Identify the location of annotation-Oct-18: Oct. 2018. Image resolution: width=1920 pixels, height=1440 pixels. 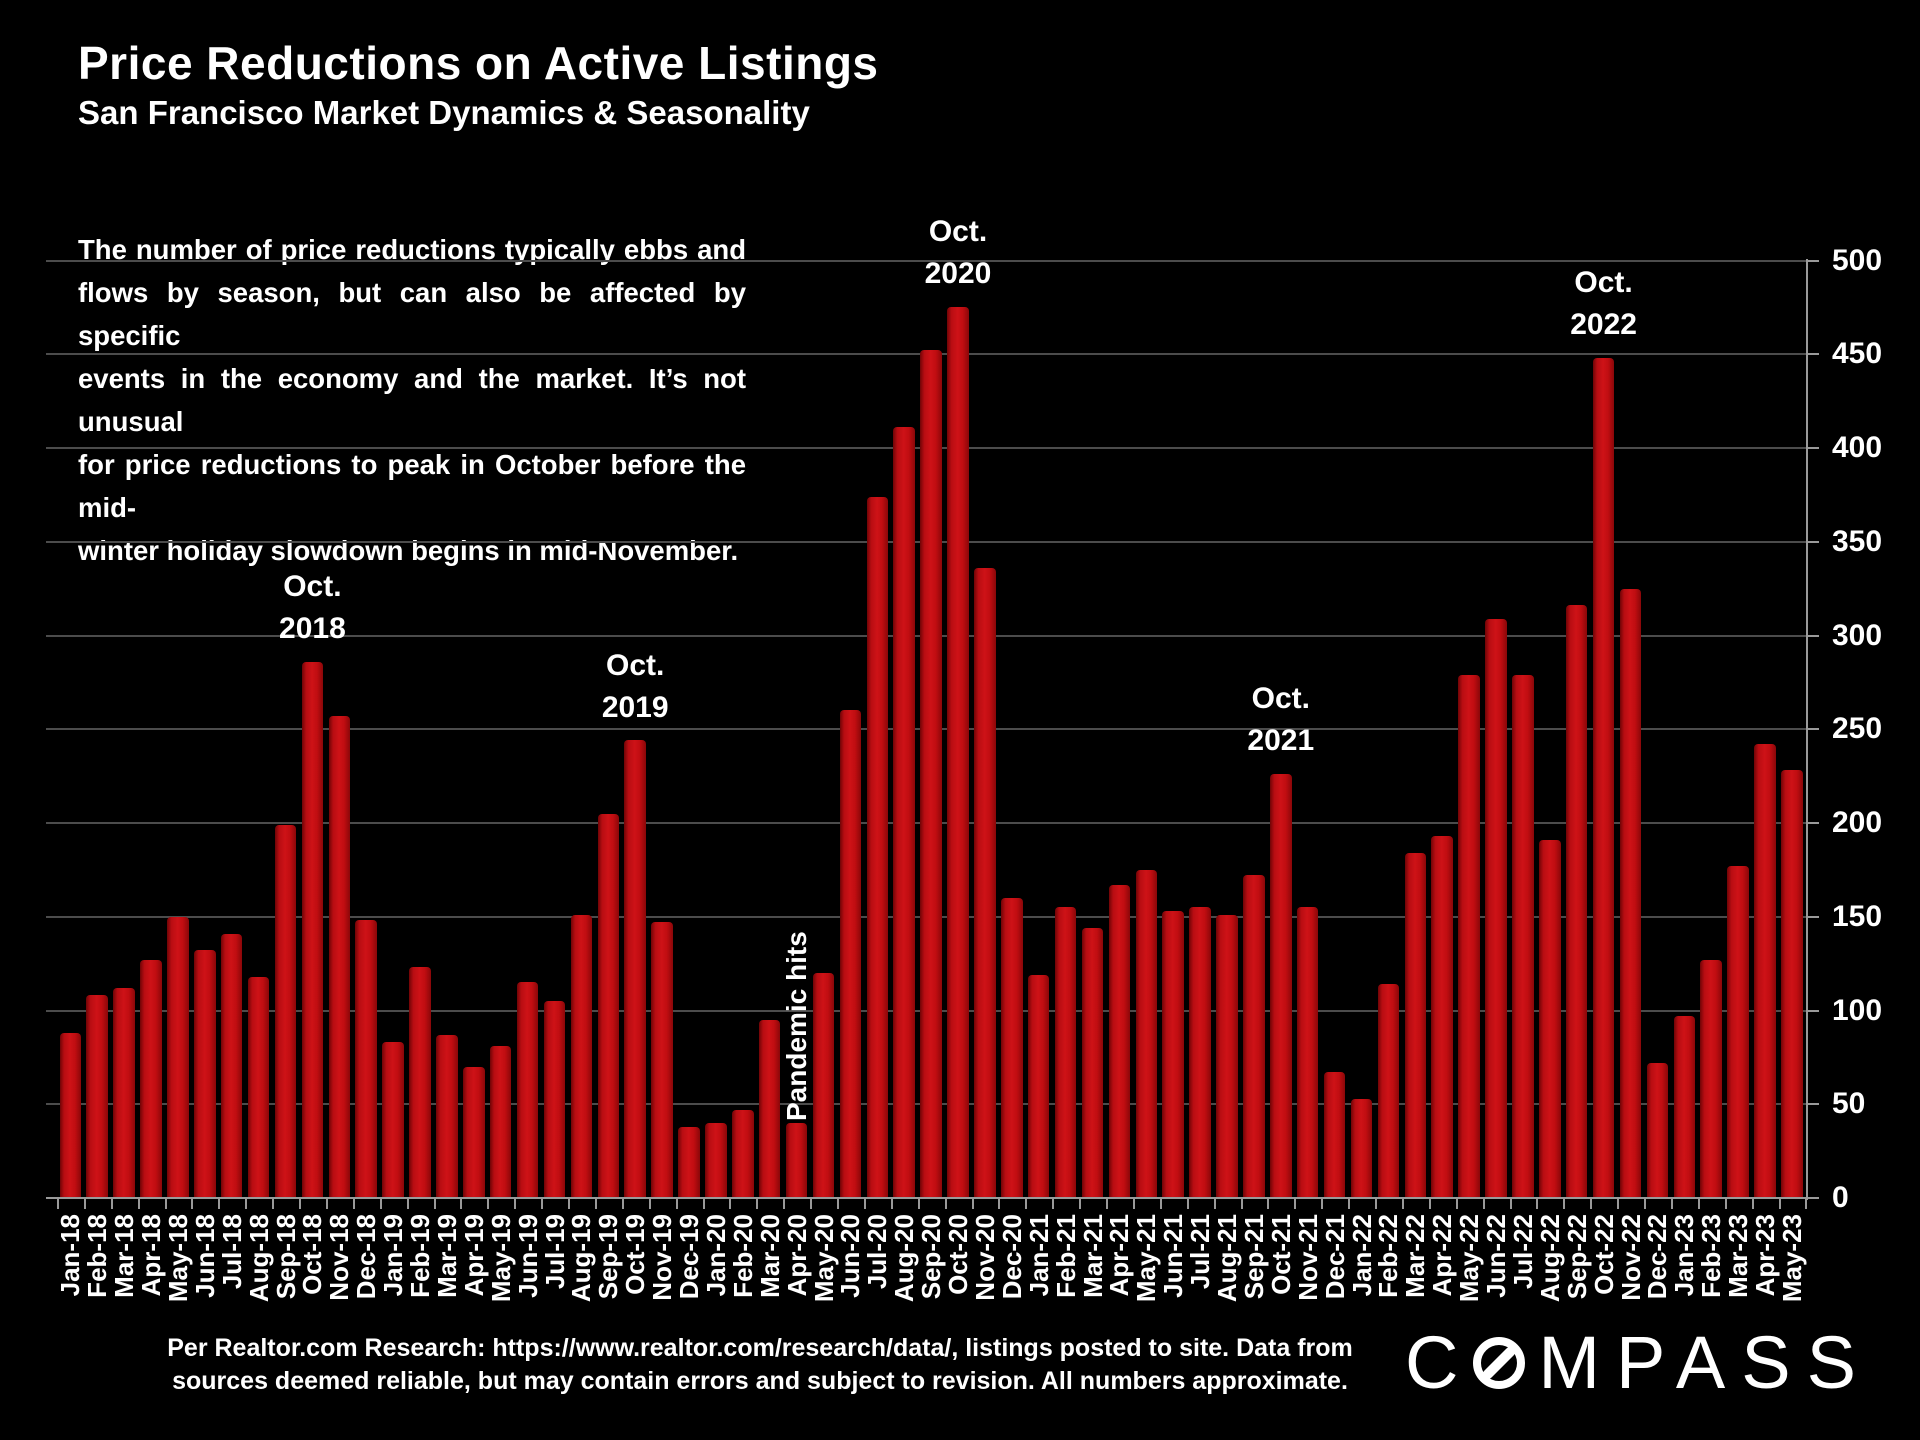
(312, 608).